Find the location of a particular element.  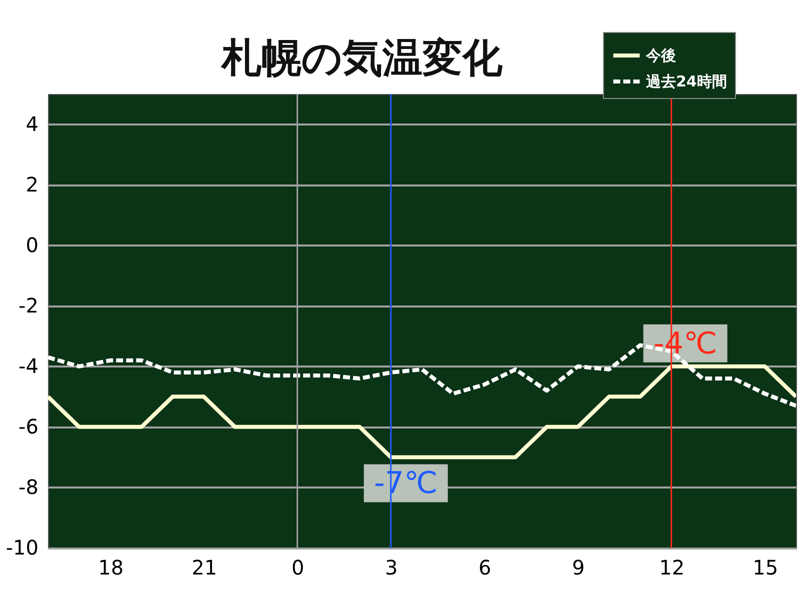

legend-label: 過去24時間 is located at coordinates (686, 81).